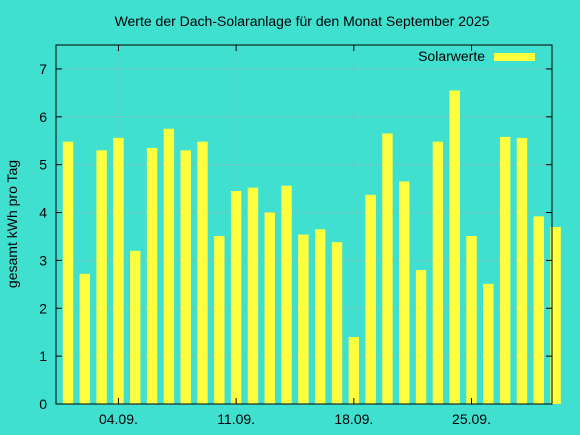 Image resolution: width=580 pixels, height=435 pixels. What do you see at coordinates (236, 419) in the screenshot?
I see `x-tick-label: 11.09.` at bounding box center [236, 419].